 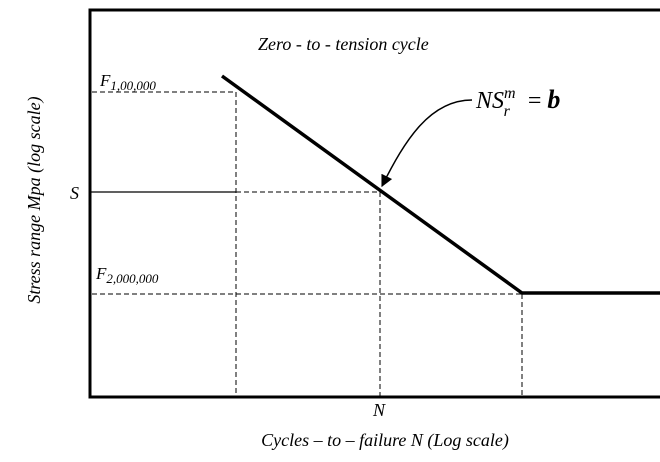 What do you see at coordinates (34, 199) in the screenshot?
I see `y-axis-label: Stress range Mpa (log scale)` at bounding box center [34, 199].